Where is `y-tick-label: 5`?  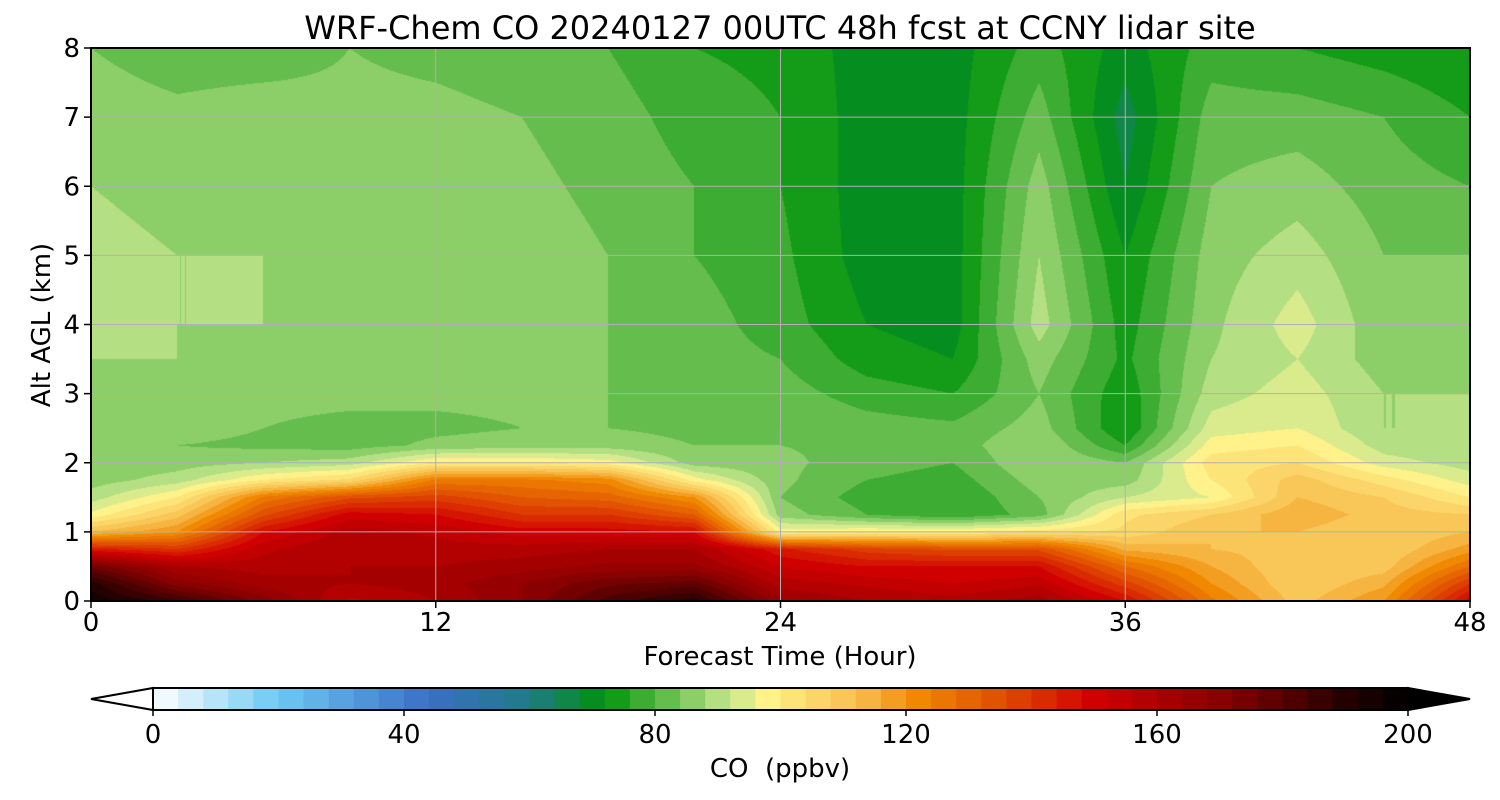 y-tick-label: 5 is located at coordinates (71, 256).